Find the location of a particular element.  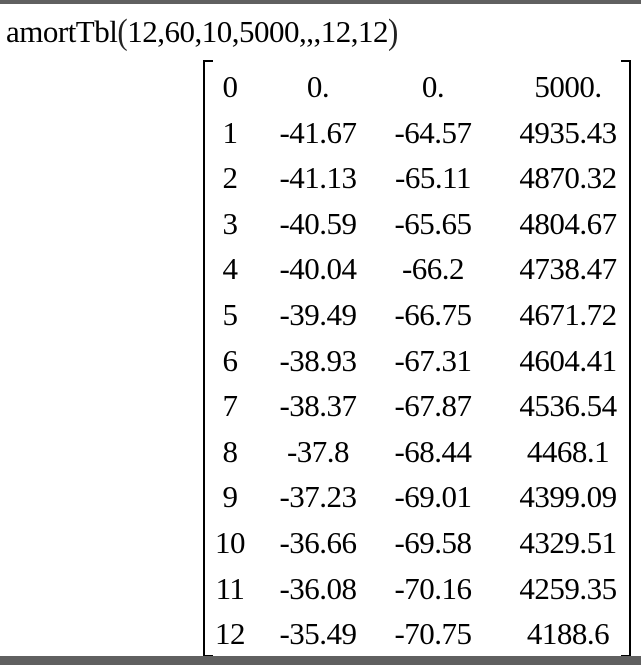

function-arguments: 12,60,10,5000,,,12,12 is located at coordinates (257, 31).